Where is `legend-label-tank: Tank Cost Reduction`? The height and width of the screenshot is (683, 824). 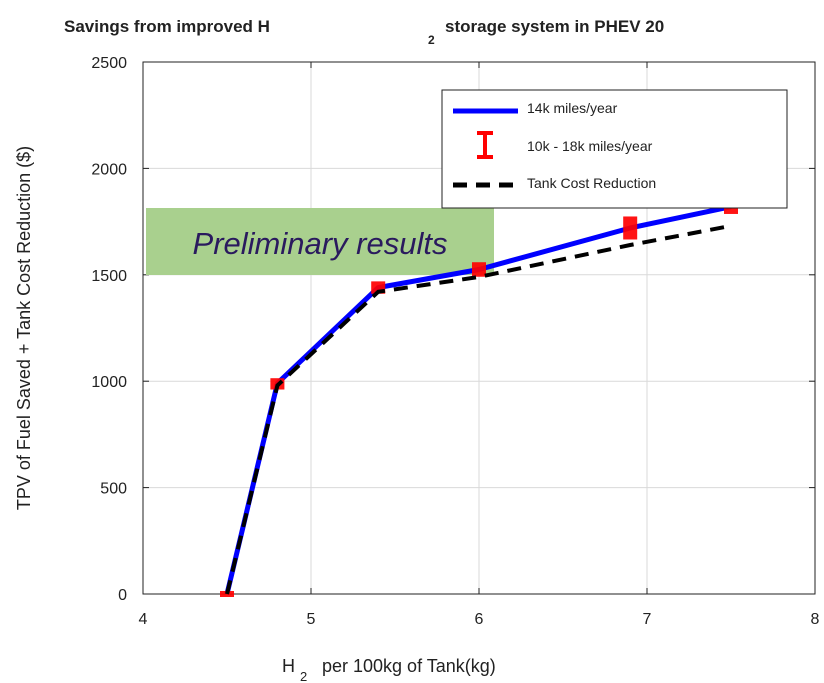 legend-label-tank: Tank Cost Reduction is located at coordinates (591, 183).